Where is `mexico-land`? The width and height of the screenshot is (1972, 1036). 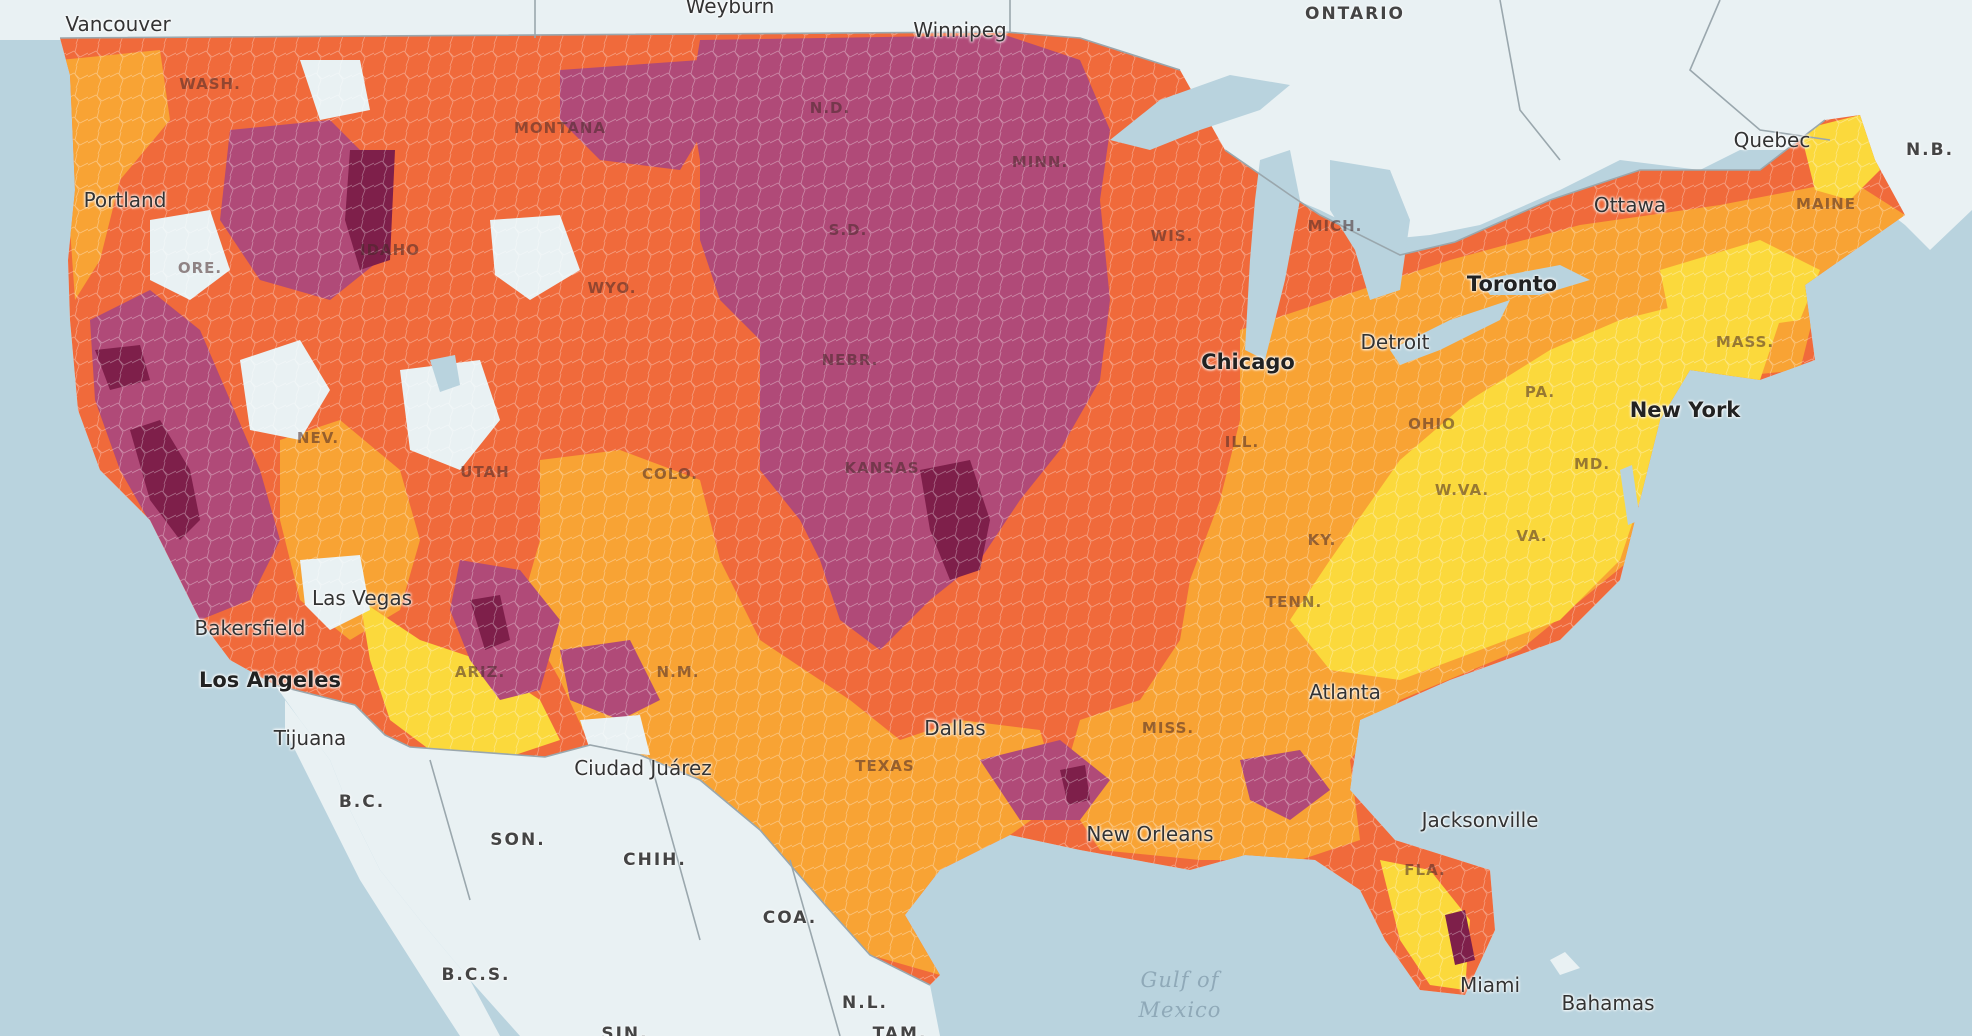
mexico-land is located at coordinates (607, 860).